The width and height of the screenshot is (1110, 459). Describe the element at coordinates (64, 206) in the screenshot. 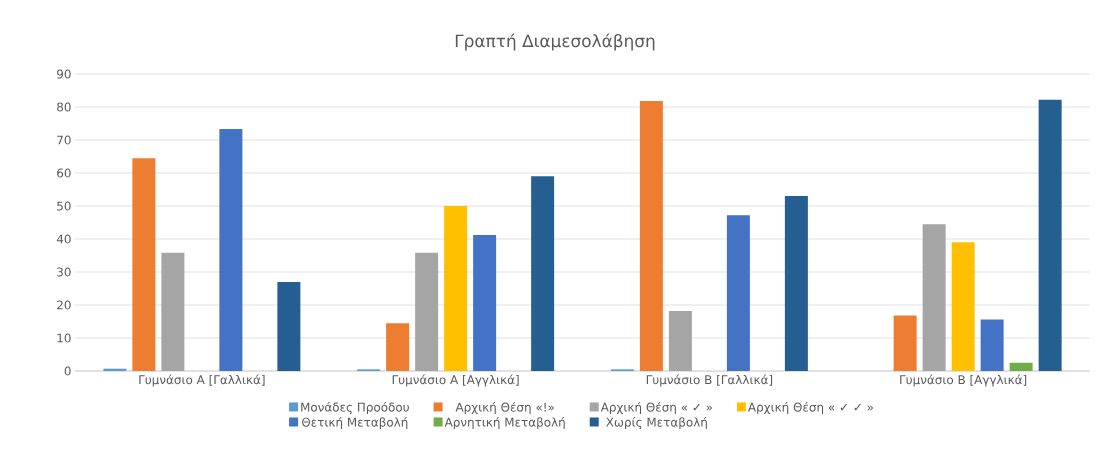

I see `y-tick-label: 50` at that location.